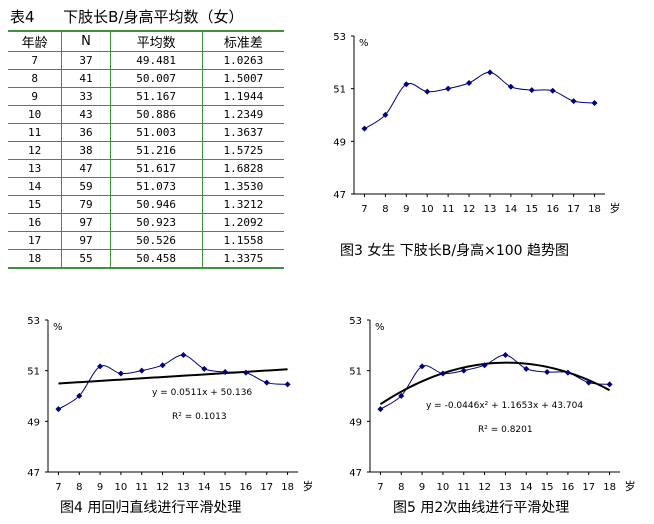  Describe the element at coordinates (339, 142) in the screenshot. I see `y-tick-label: 49` at that location.